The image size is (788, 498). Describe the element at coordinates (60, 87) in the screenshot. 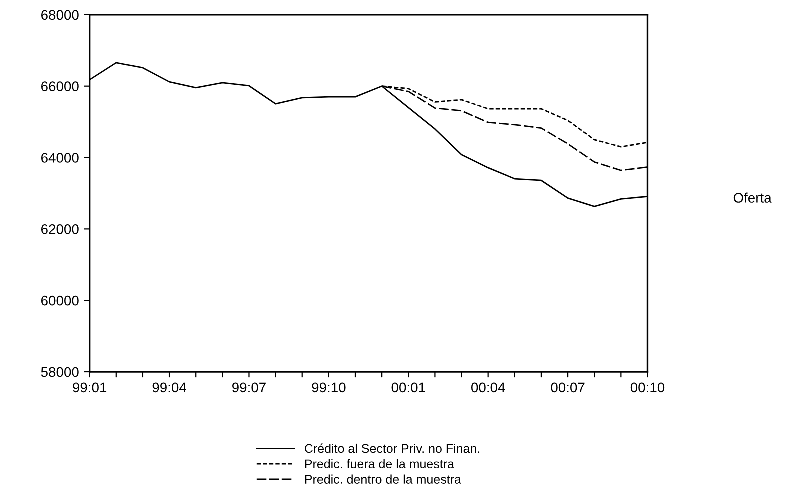

I see `y-tick-label: 66000` at that location.